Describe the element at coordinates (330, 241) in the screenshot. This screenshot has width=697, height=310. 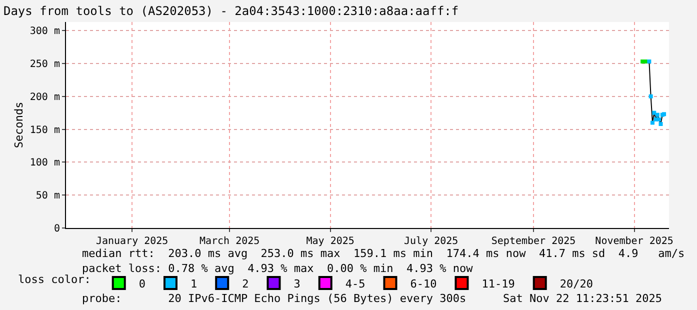
I see `x-tick-label: May 2025` at that location.